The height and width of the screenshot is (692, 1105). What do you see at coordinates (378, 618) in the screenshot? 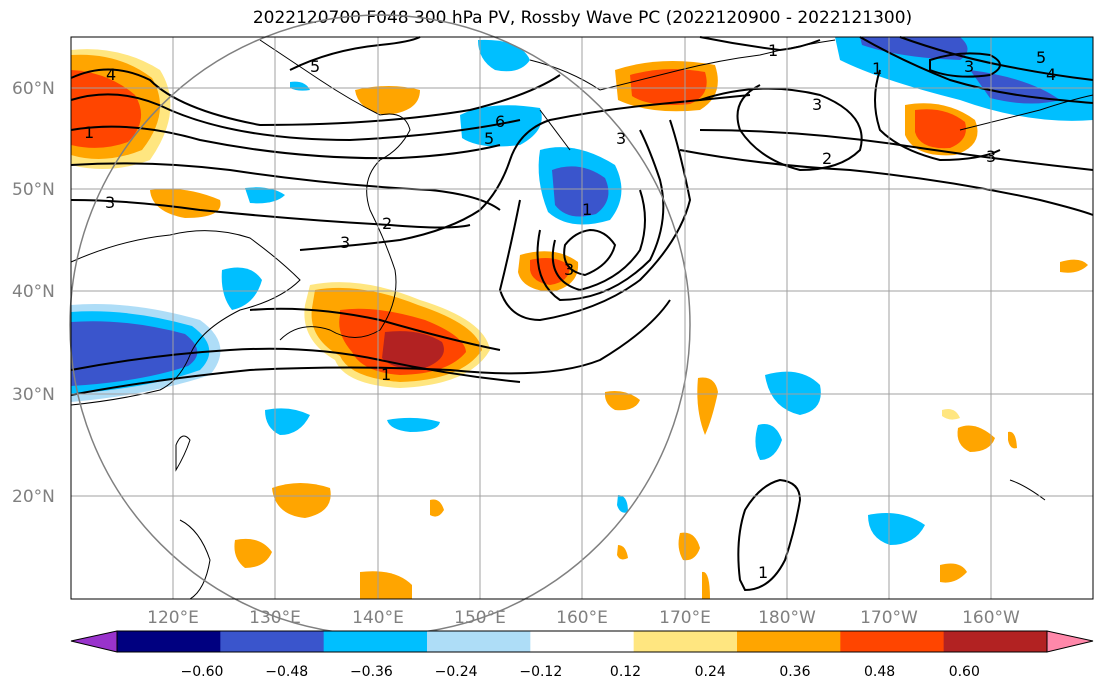
I see `lon-tick-label: 140°E` at bounding box center [378, 618].